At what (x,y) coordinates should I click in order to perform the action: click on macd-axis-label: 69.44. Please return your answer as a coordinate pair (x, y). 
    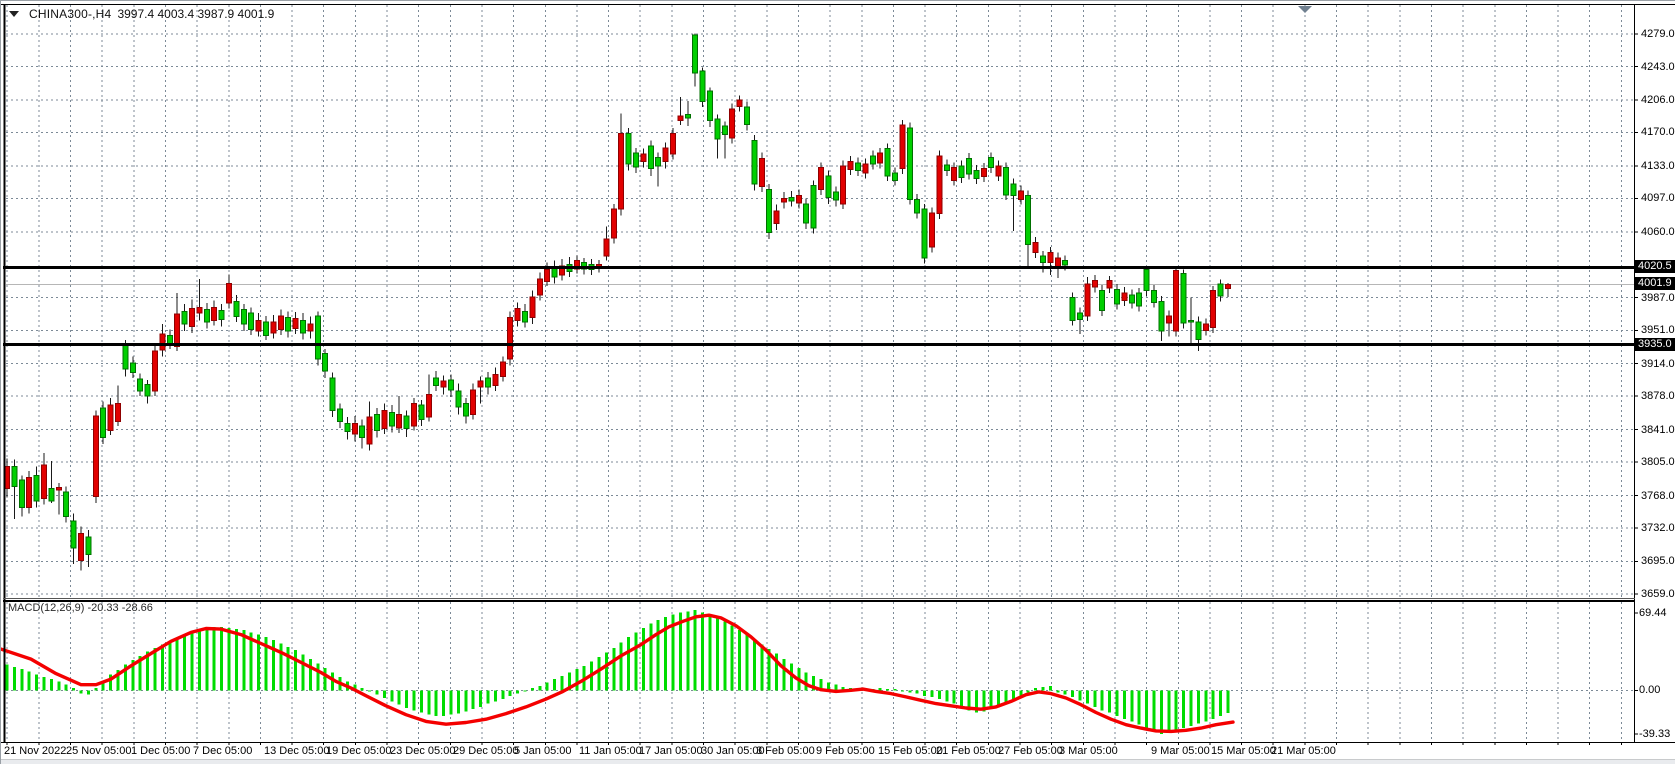
    Looking at the image, I should click on (1653, 613).